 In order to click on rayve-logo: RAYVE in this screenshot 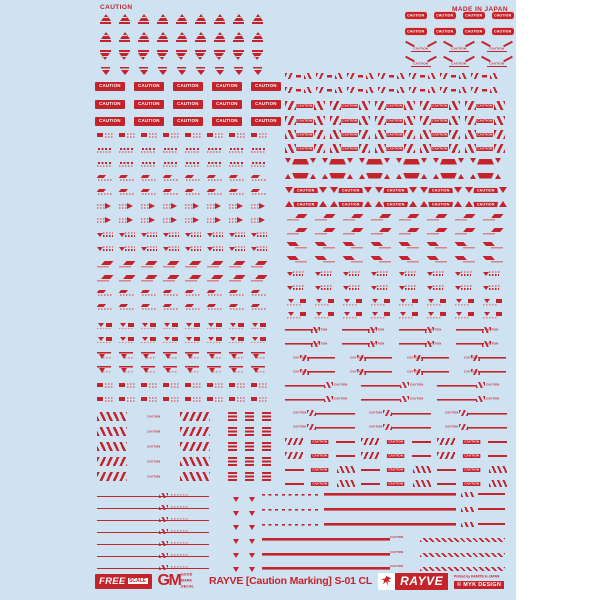, I will do `click(413, 581)`.